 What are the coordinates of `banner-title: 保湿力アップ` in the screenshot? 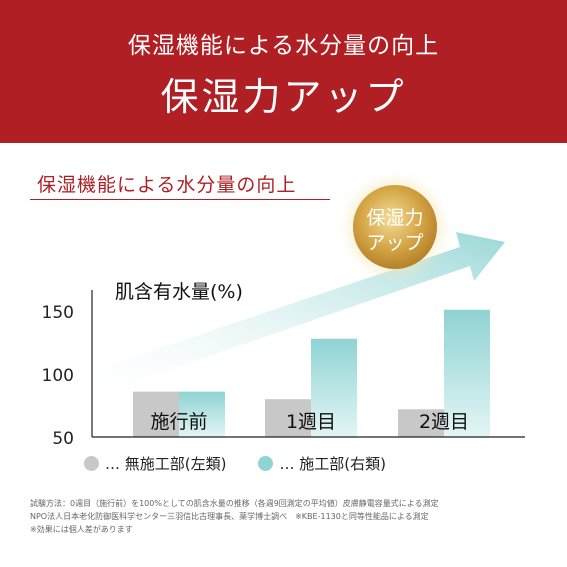 It's located at (283, 97).